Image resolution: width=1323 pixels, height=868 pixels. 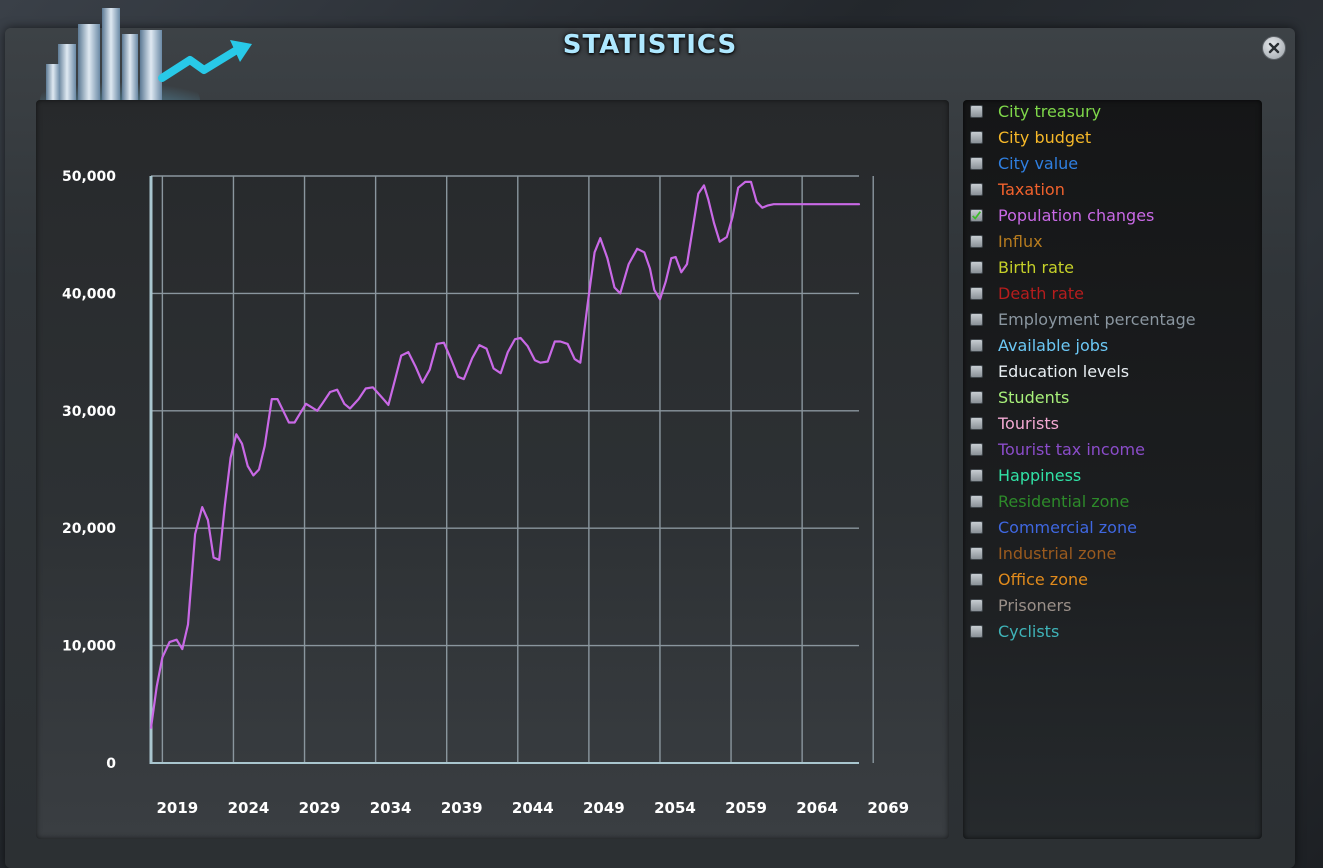 What do you see at coordinates (1040, 475) in the screenshot?
I see `legend-label: Happiness` at bounding box center [1040, 475].